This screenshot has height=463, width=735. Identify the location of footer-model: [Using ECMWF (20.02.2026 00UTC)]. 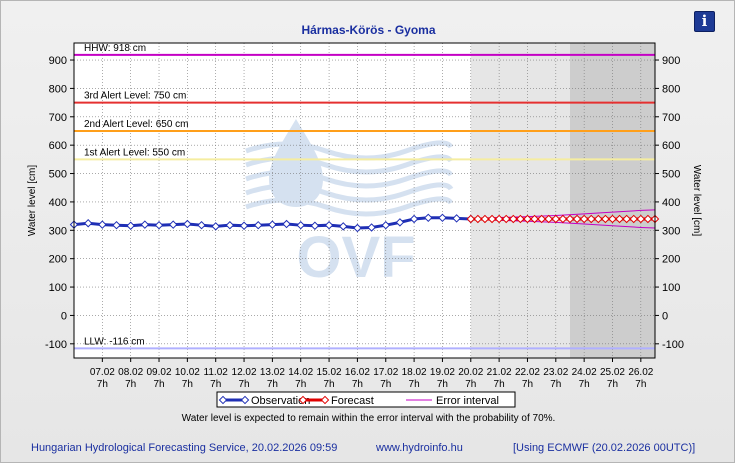
(604, 448).